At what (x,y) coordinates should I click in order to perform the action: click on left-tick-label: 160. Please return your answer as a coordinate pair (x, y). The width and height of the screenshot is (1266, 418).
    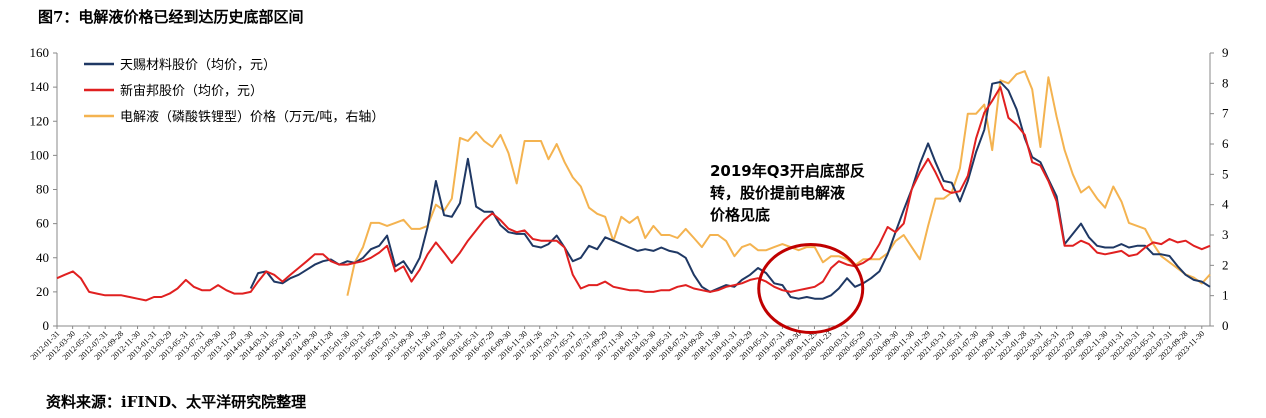
    Looking at the image, I should click on (40, 52).